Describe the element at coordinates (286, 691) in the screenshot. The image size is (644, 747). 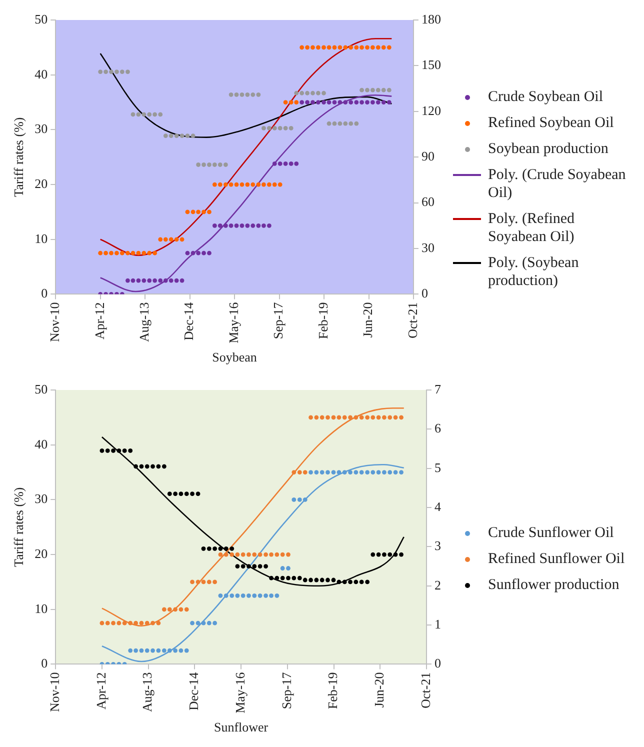
I see `x-tick-label: Sep-17` at that location.